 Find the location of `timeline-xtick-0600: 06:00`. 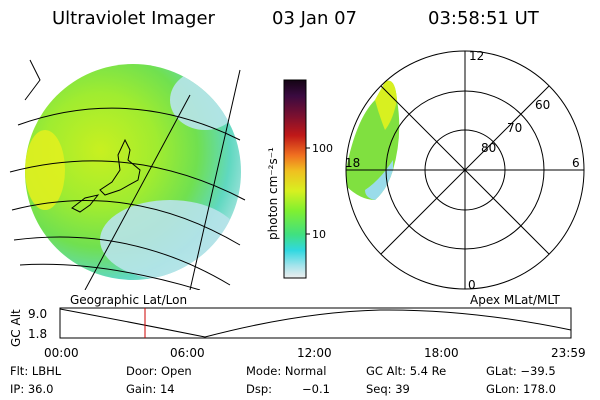

timeline-xtick-0600: 06:00 is located at coordinates (187, 353).